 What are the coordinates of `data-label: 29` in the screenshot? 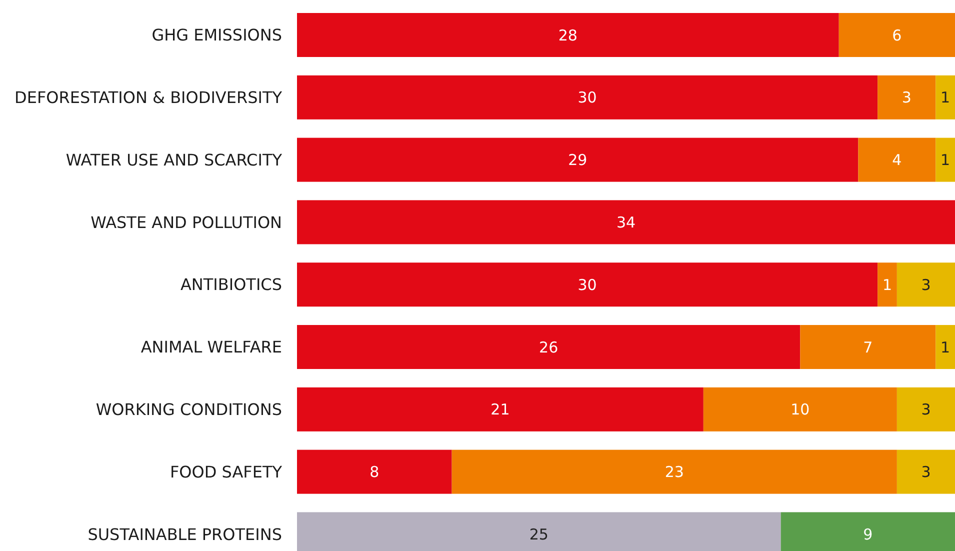 It's located at (578, 160).